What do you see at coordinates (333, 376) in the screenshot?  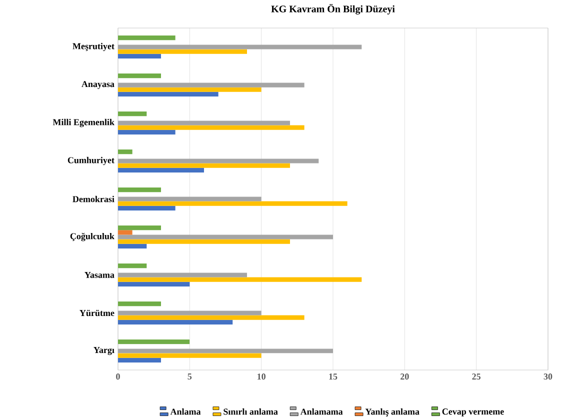 I see `x-tick-label: 15` at bounding box center [333, 376].